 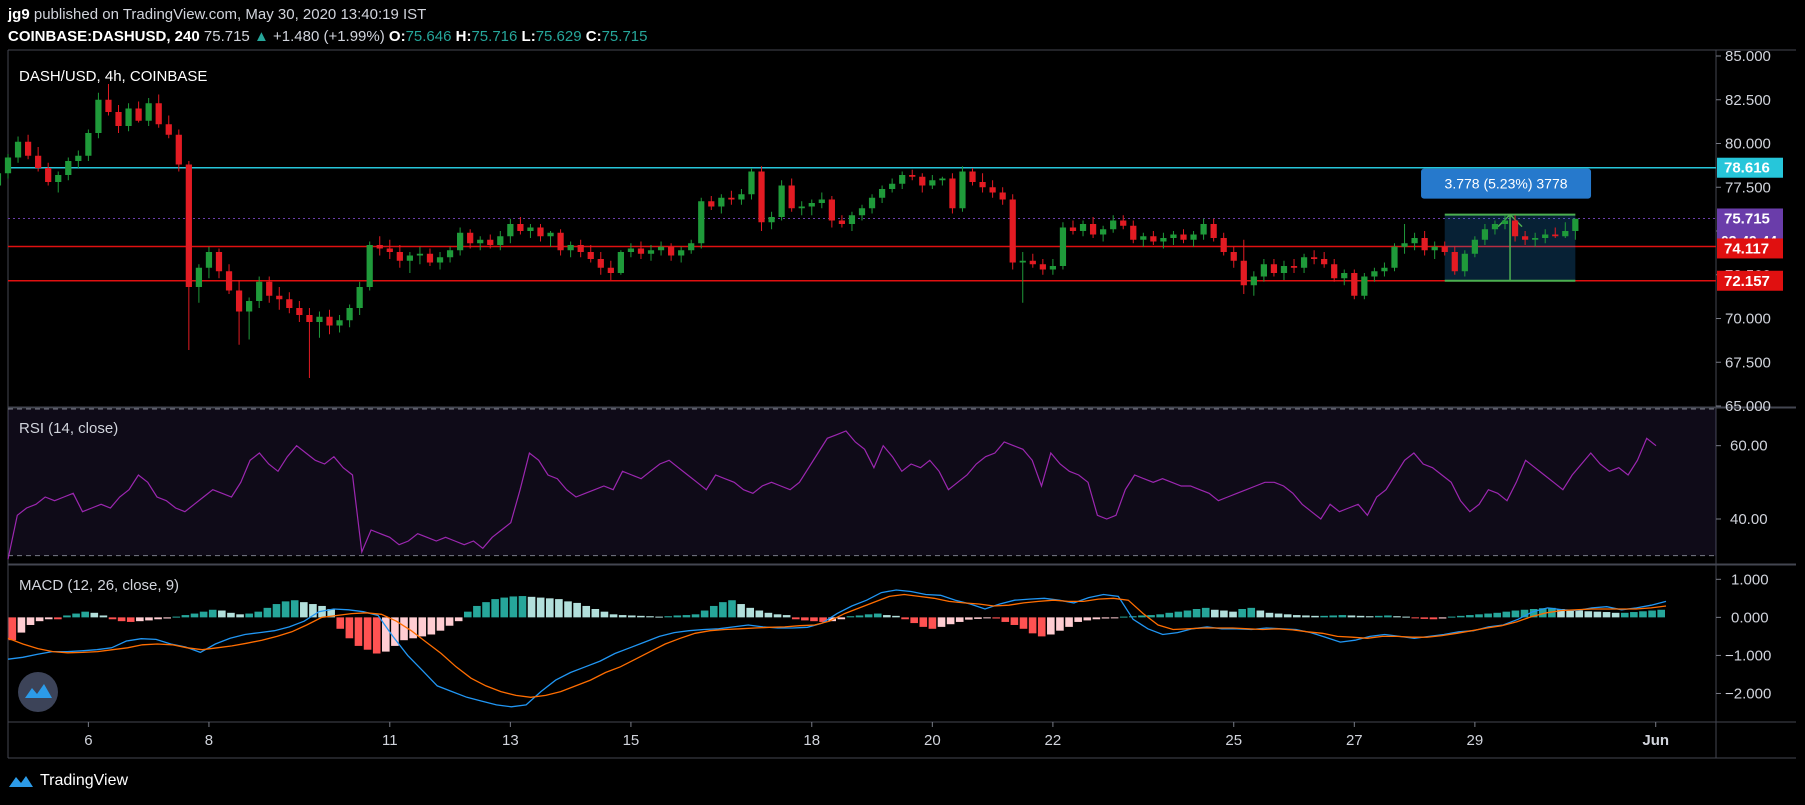 What do you see at coordinates (832, 495) in the screenshot?
I see `rsi-line` at bounding box center [832, 495].